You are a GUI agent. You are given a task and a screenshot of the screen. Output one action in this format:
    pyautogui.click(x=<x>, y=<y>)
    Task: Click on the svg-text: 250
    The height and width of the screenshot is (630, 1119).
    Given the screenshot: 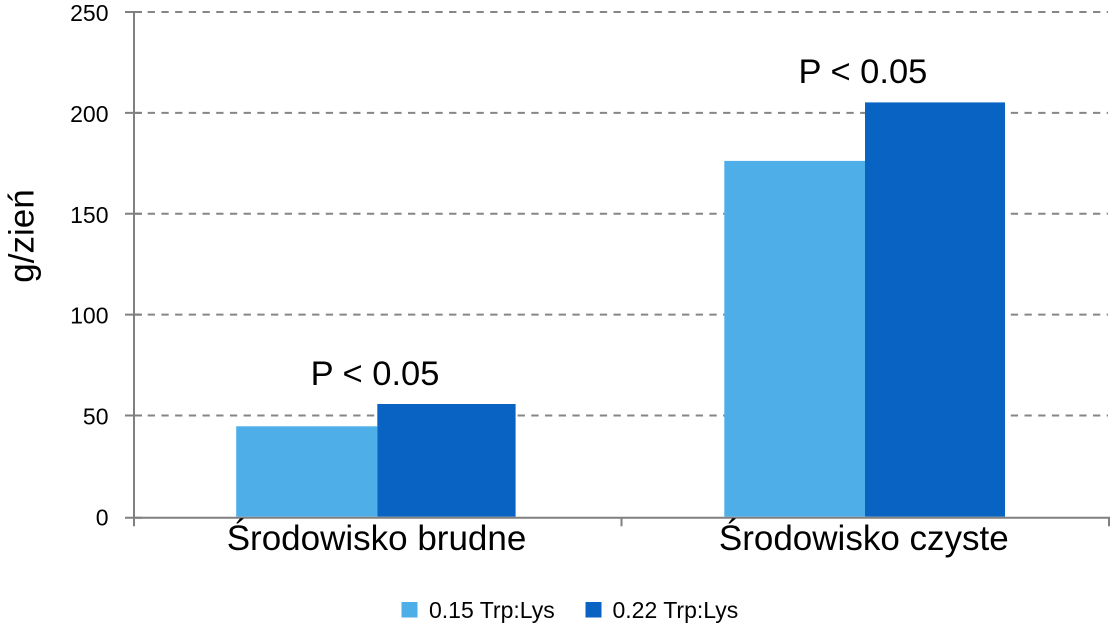 What is the action you would take?
    pyautogui.click(x=89, y=13)
    